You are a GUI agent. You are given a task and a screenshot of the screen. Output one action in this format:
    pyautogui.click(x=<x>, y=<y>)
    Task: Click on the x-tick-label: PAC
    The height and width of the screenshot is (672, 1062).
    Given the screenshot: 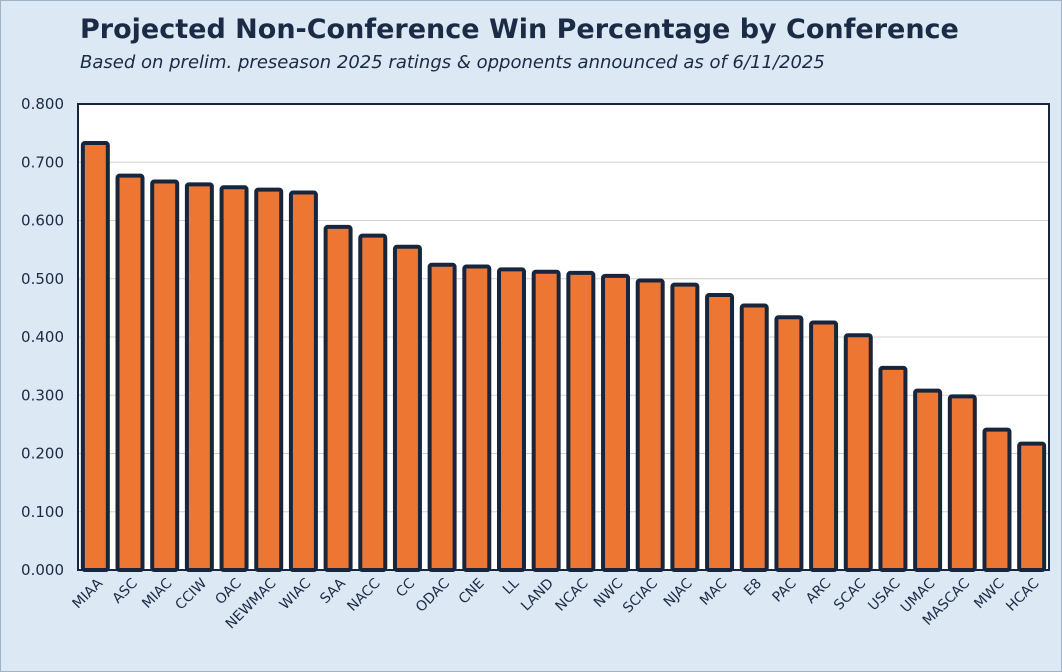 What is the action you would take?
    pyautogui.click(x=785, y=590)
    